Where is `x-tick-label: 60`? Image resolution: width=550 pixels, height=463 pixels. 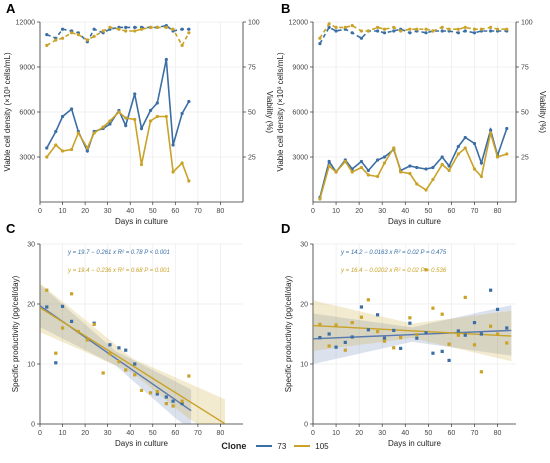 x-tick-label: 60 is located at coordinates (175, 211).